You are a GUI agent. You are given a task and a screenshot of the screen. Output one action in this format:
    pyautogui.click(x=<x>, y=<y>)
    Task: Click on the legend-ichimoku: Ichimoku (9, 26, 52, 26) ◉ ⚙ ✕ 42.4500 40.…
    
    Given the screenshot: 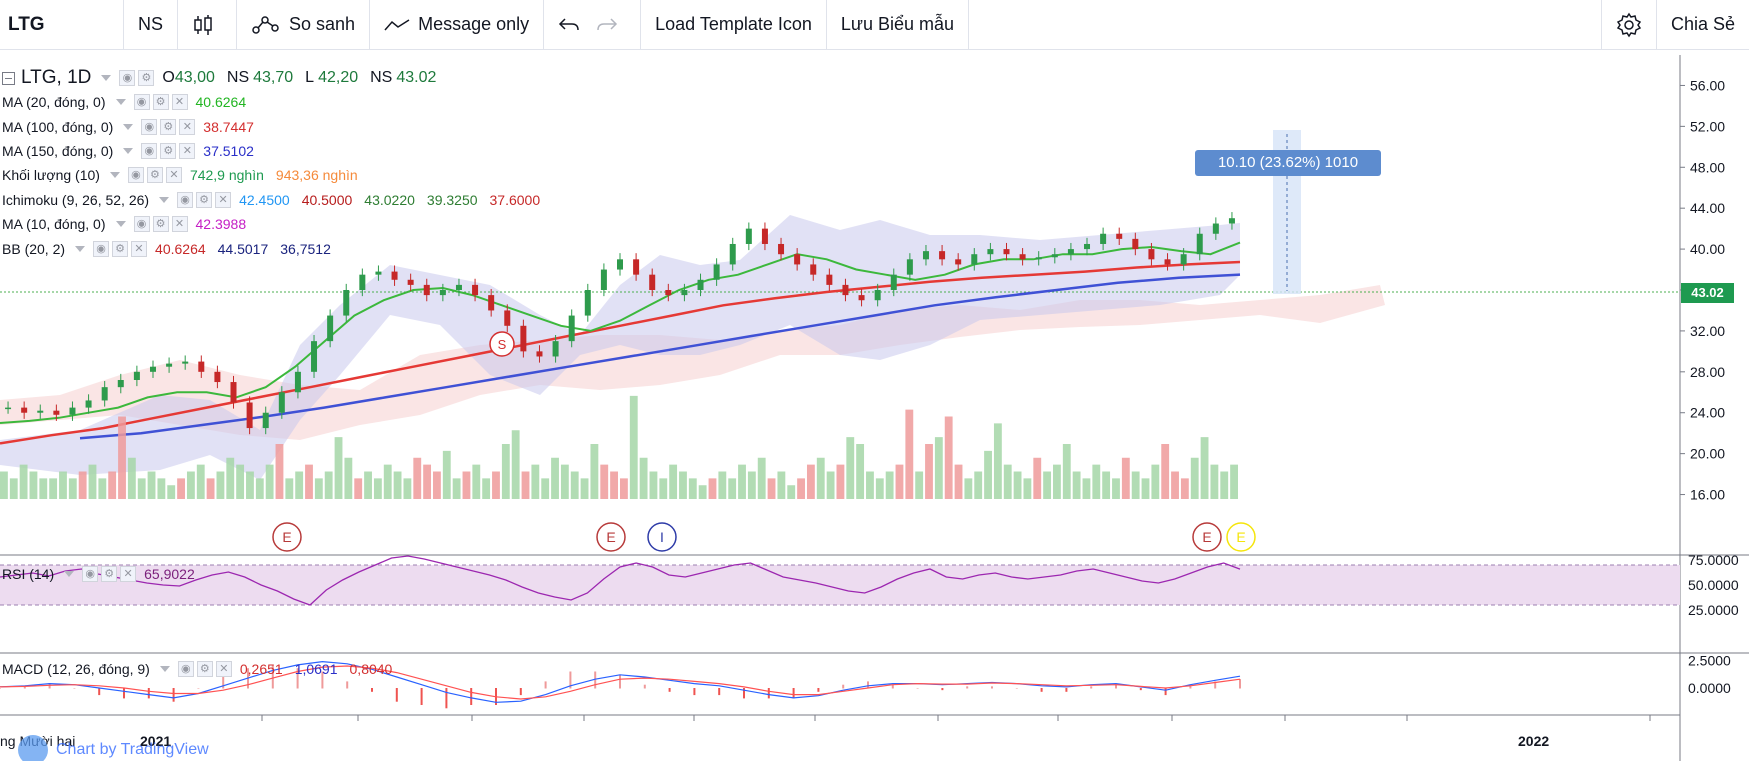 What is the action you would take?
    pyautogui.click(x=277, y=200)
    